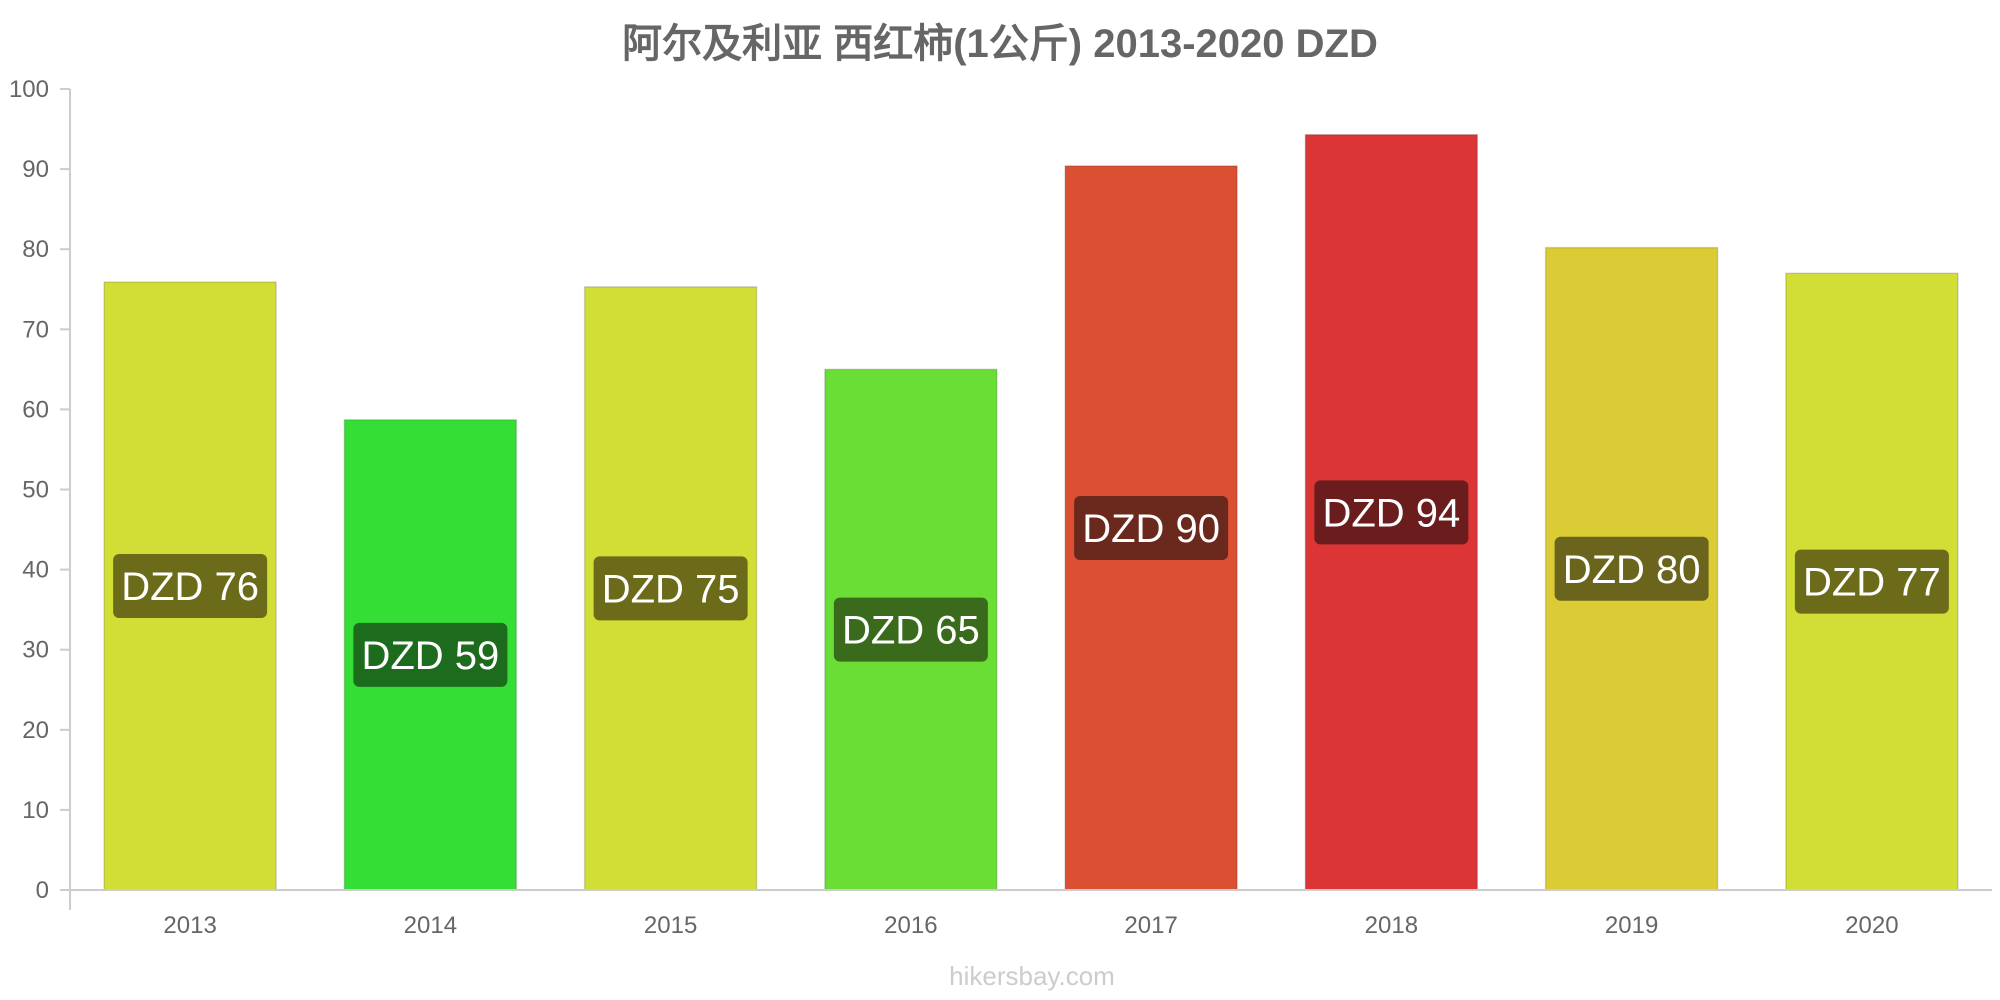  What do you see at coordinates (1631, 925) in the screenshot?
I see `x-tick-label: 2019` at bounding box center [1631, 925].